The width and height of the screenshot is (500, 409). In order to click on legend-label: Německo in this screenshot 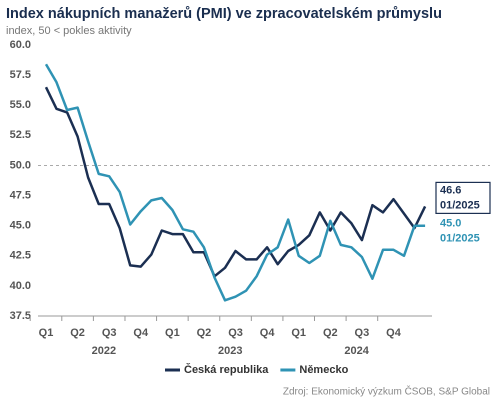, I will do `click(323, 370)`.